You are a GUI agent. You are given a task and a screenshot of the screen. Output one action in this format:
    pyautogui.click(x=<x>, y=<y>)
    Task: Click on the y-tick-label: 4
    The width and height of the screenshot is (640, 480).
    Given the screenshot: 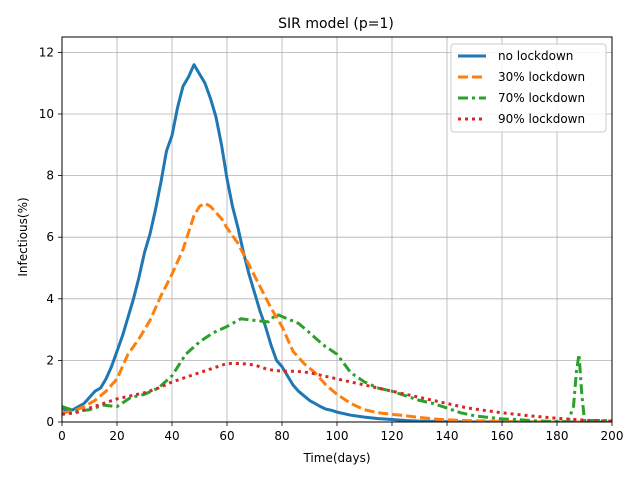 What is the action you would take?
    pyautogui.click(x=50, y=299)
    